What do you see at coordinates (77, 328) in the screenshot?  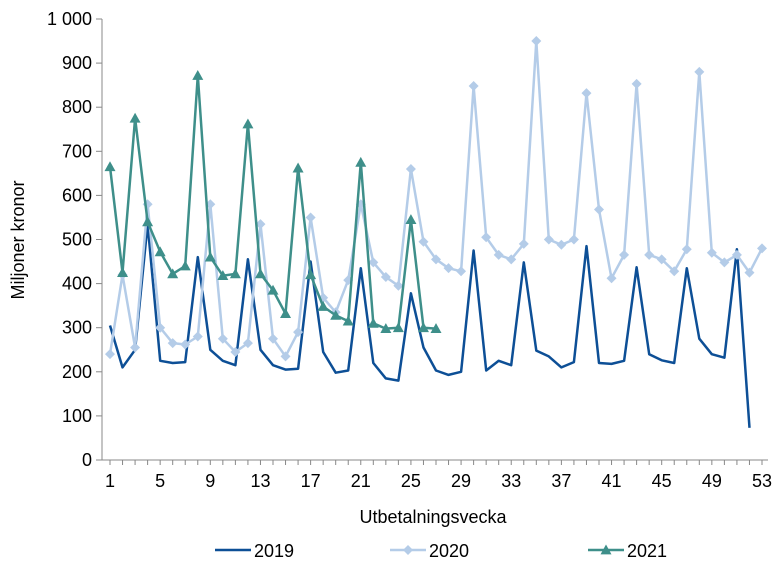 I see `y-tick-label: 300` at bounding box center [77, 328].